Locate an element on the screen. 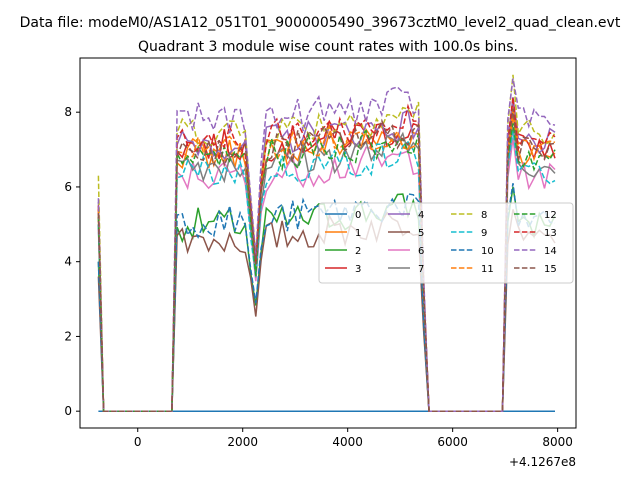 The width and height of the screenshot is (640, 480). x-offset-label: +4.1267e8 is located at coordinates (542, 462).